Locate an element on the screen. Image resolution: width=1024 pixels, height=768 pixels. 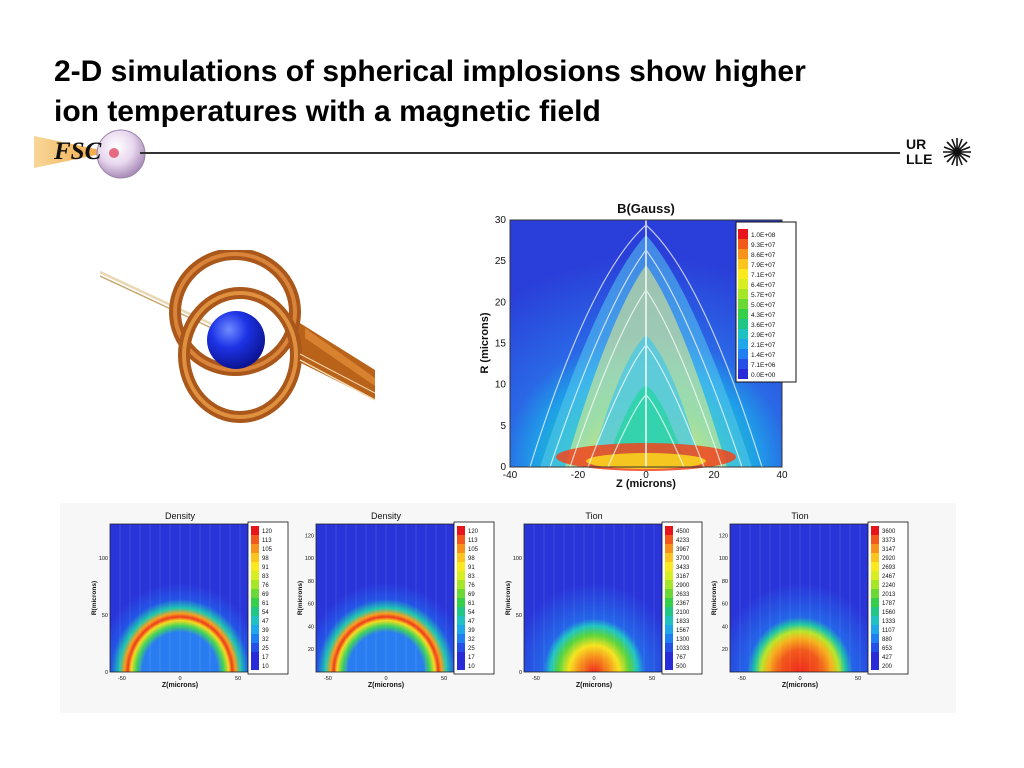
urlle-logo-line-1: UR is located at coordinates (916, 144).